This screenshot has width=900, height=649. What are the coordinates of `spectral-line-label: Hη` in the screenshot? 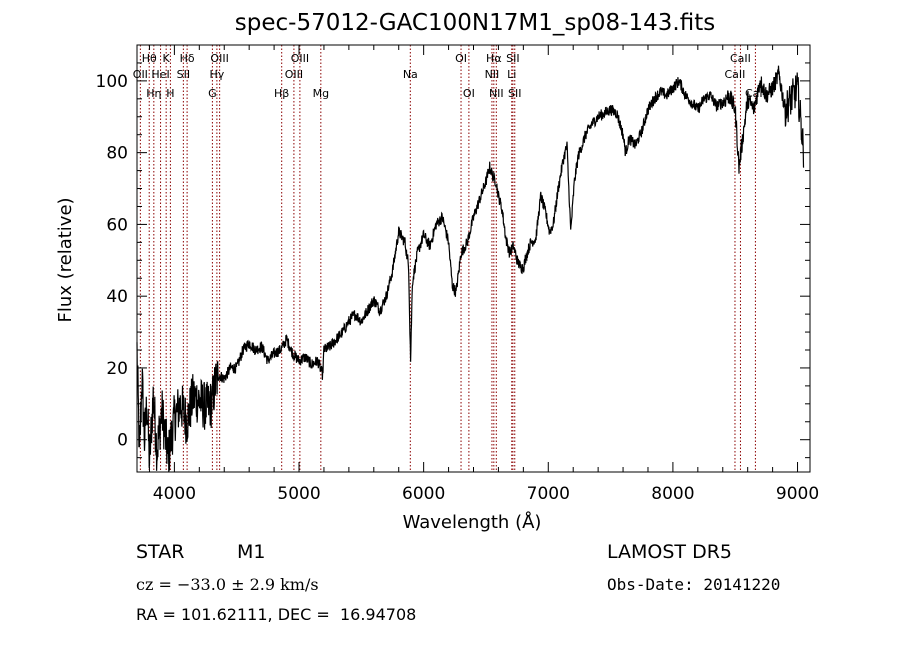 It's located at (153, 93).